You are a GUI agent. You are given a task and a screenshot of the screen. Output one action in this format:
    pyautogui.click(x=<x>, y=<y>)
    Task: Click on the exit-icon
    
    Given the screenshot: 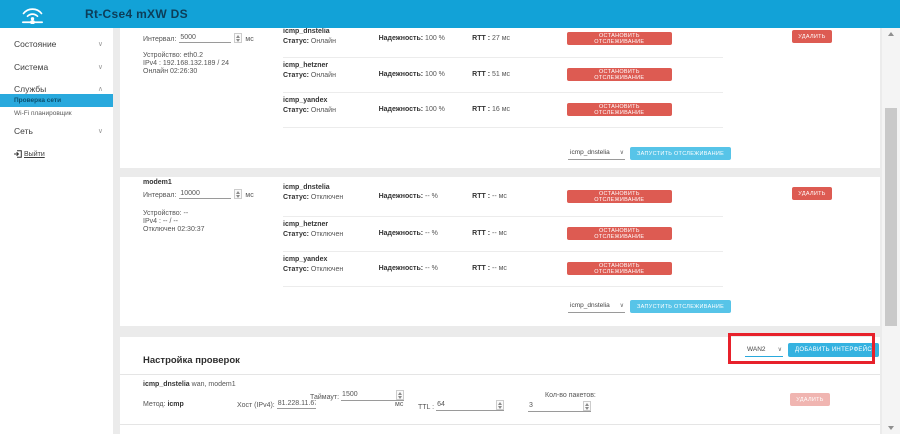 What is the action you would take?
    pyautogui.click(x=18, y=154)
    